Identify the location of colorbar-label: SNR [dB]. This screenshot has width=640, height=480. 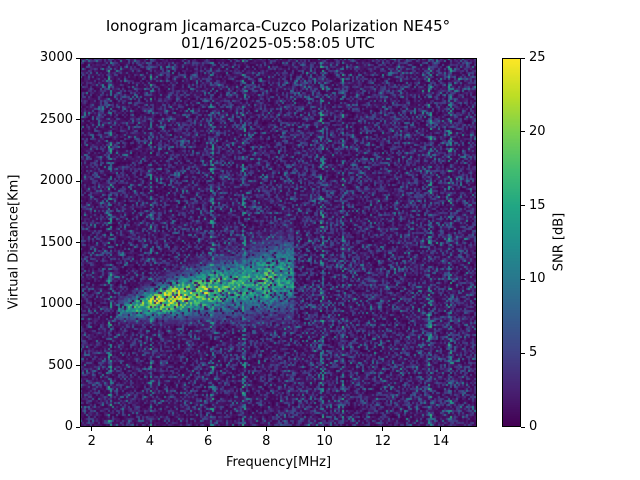
(559, 242).